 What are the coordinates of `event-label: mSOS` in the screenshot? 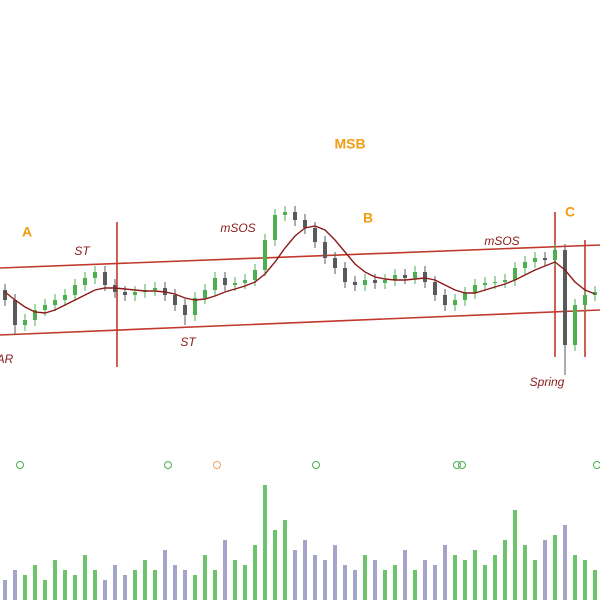 It's located at (237, 228).